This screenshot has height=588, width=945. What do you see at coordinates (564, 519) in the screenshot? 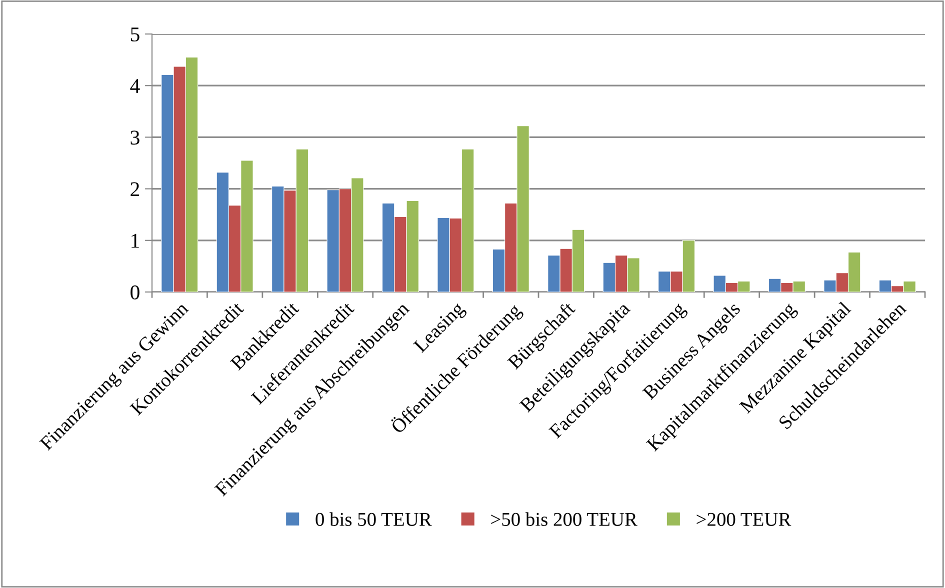
I see `legend-label: >50 bis 200 TEUR` at bounding box center [564, 519].